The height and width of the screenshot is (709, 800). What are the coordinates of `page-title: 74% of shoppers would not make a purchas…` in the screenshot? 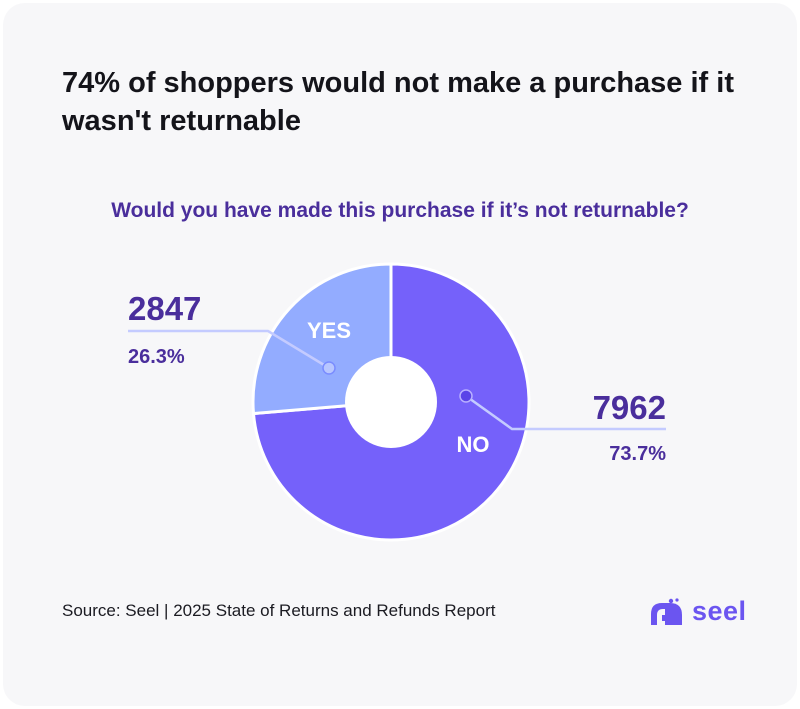 It's located at (398, 102).